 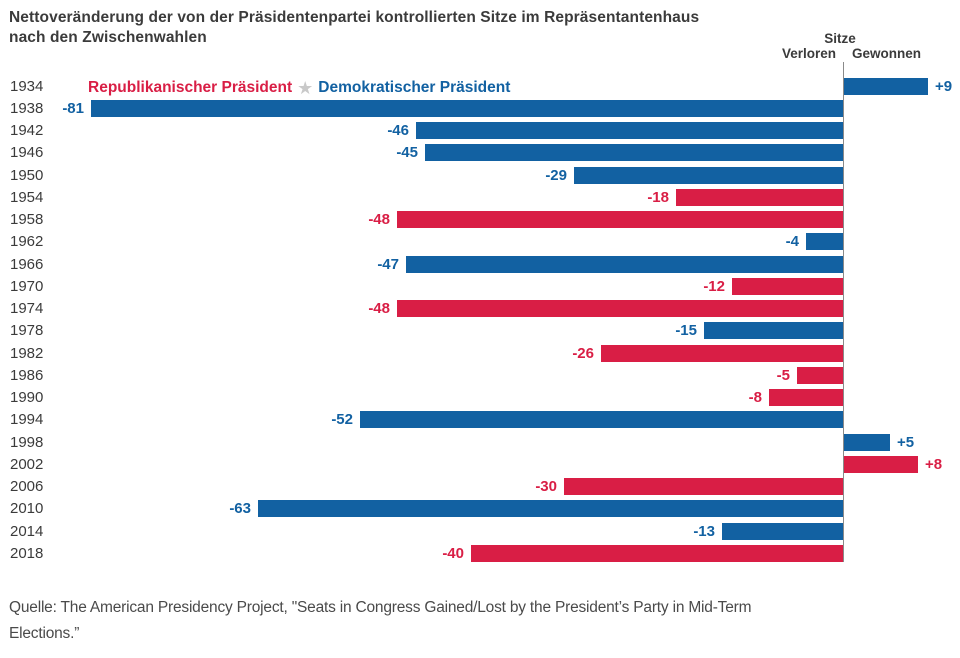 I want to click on year-label-1978: 1978, so click(x=27, y=330).